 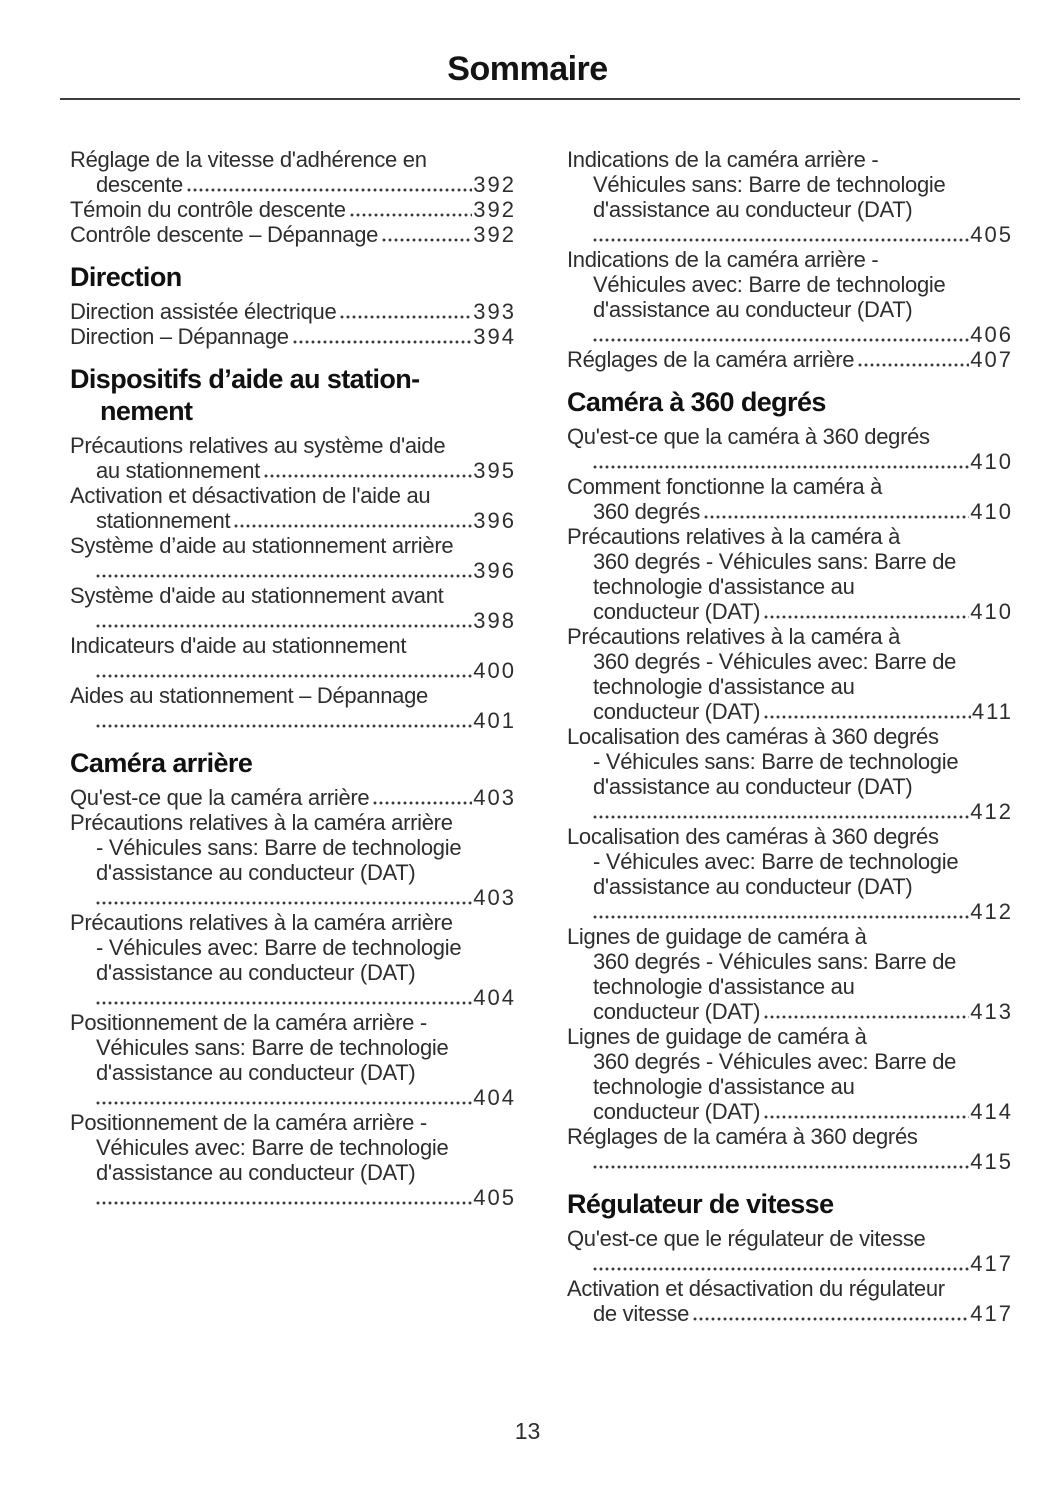 I want to click on toc-entry: Indicateurs d'aide au stationnement 400, so click(x=293, y=658).